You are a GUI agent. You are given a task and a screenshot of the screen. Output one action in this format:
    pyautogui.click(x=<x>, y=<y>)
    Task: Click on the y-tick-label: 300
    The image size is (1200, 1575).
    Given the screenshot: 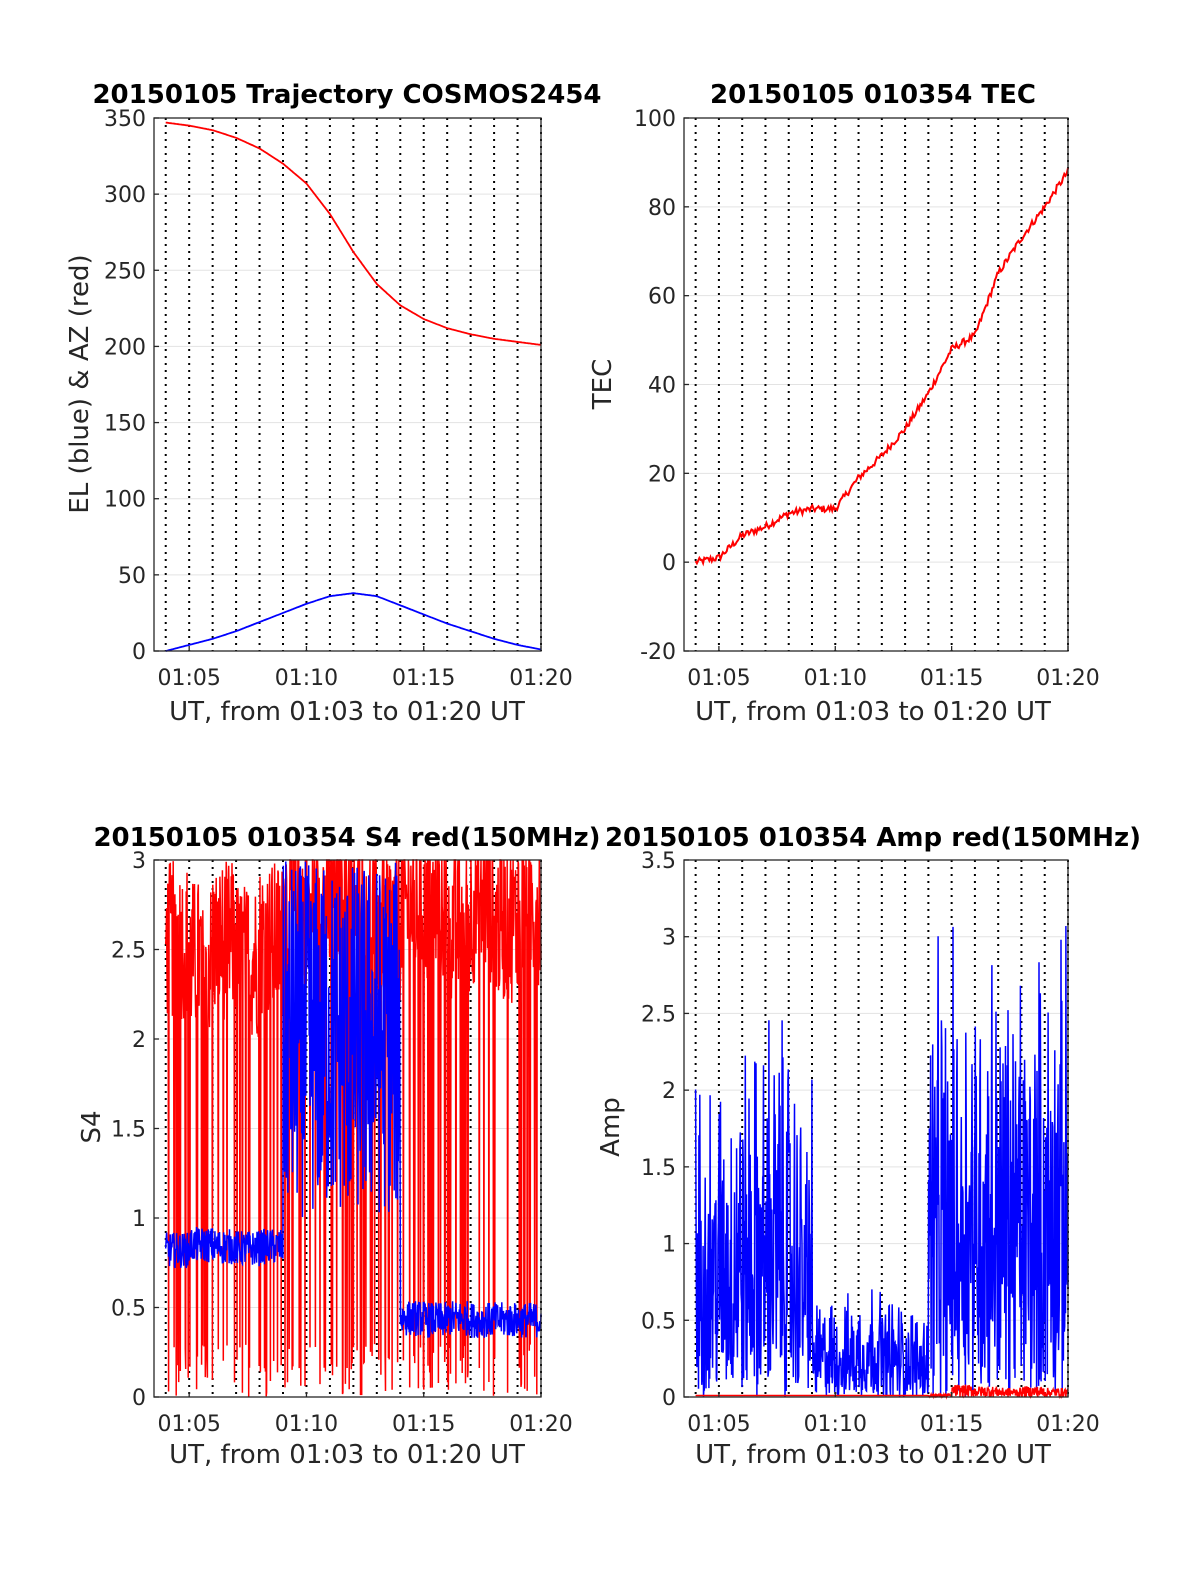 What is the action you would take?
    pyautogui.click(x=125, y=195)
    